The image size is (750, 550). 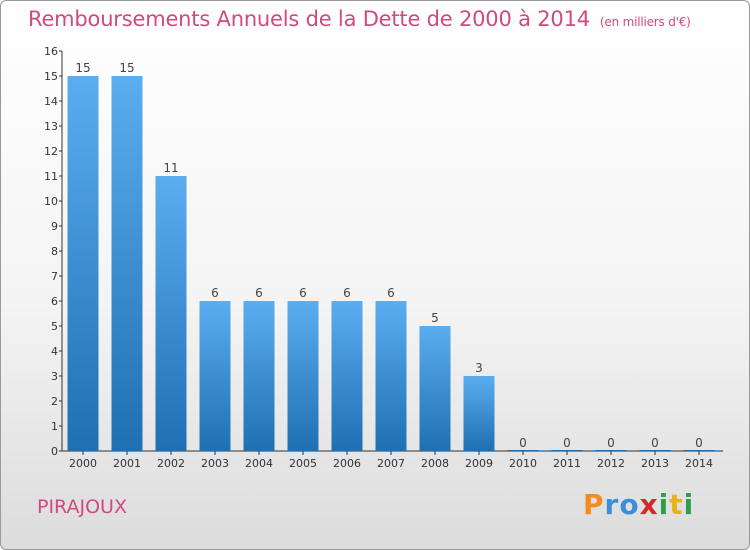 I want to click on y-tick-label: 9, so click(x=54, y=226).